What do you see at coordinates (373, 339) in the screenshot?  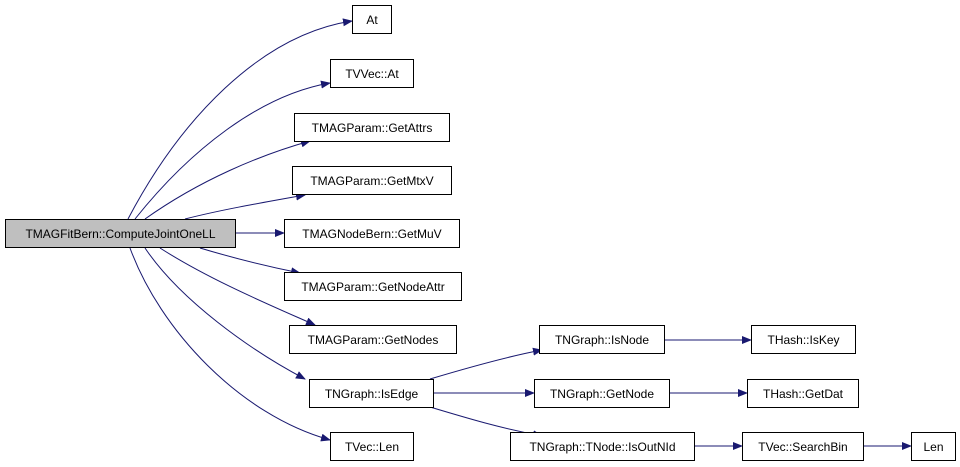 I see `node-get-nodes: TMAGParam::GetNodes` at bounding box center [373, 339].